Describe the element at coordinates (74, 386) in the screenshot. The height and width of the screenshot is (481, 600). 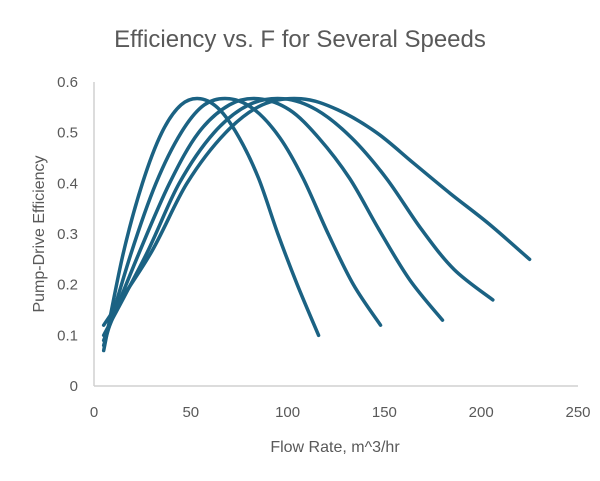
I see `y-tick-label: 0` at that location.